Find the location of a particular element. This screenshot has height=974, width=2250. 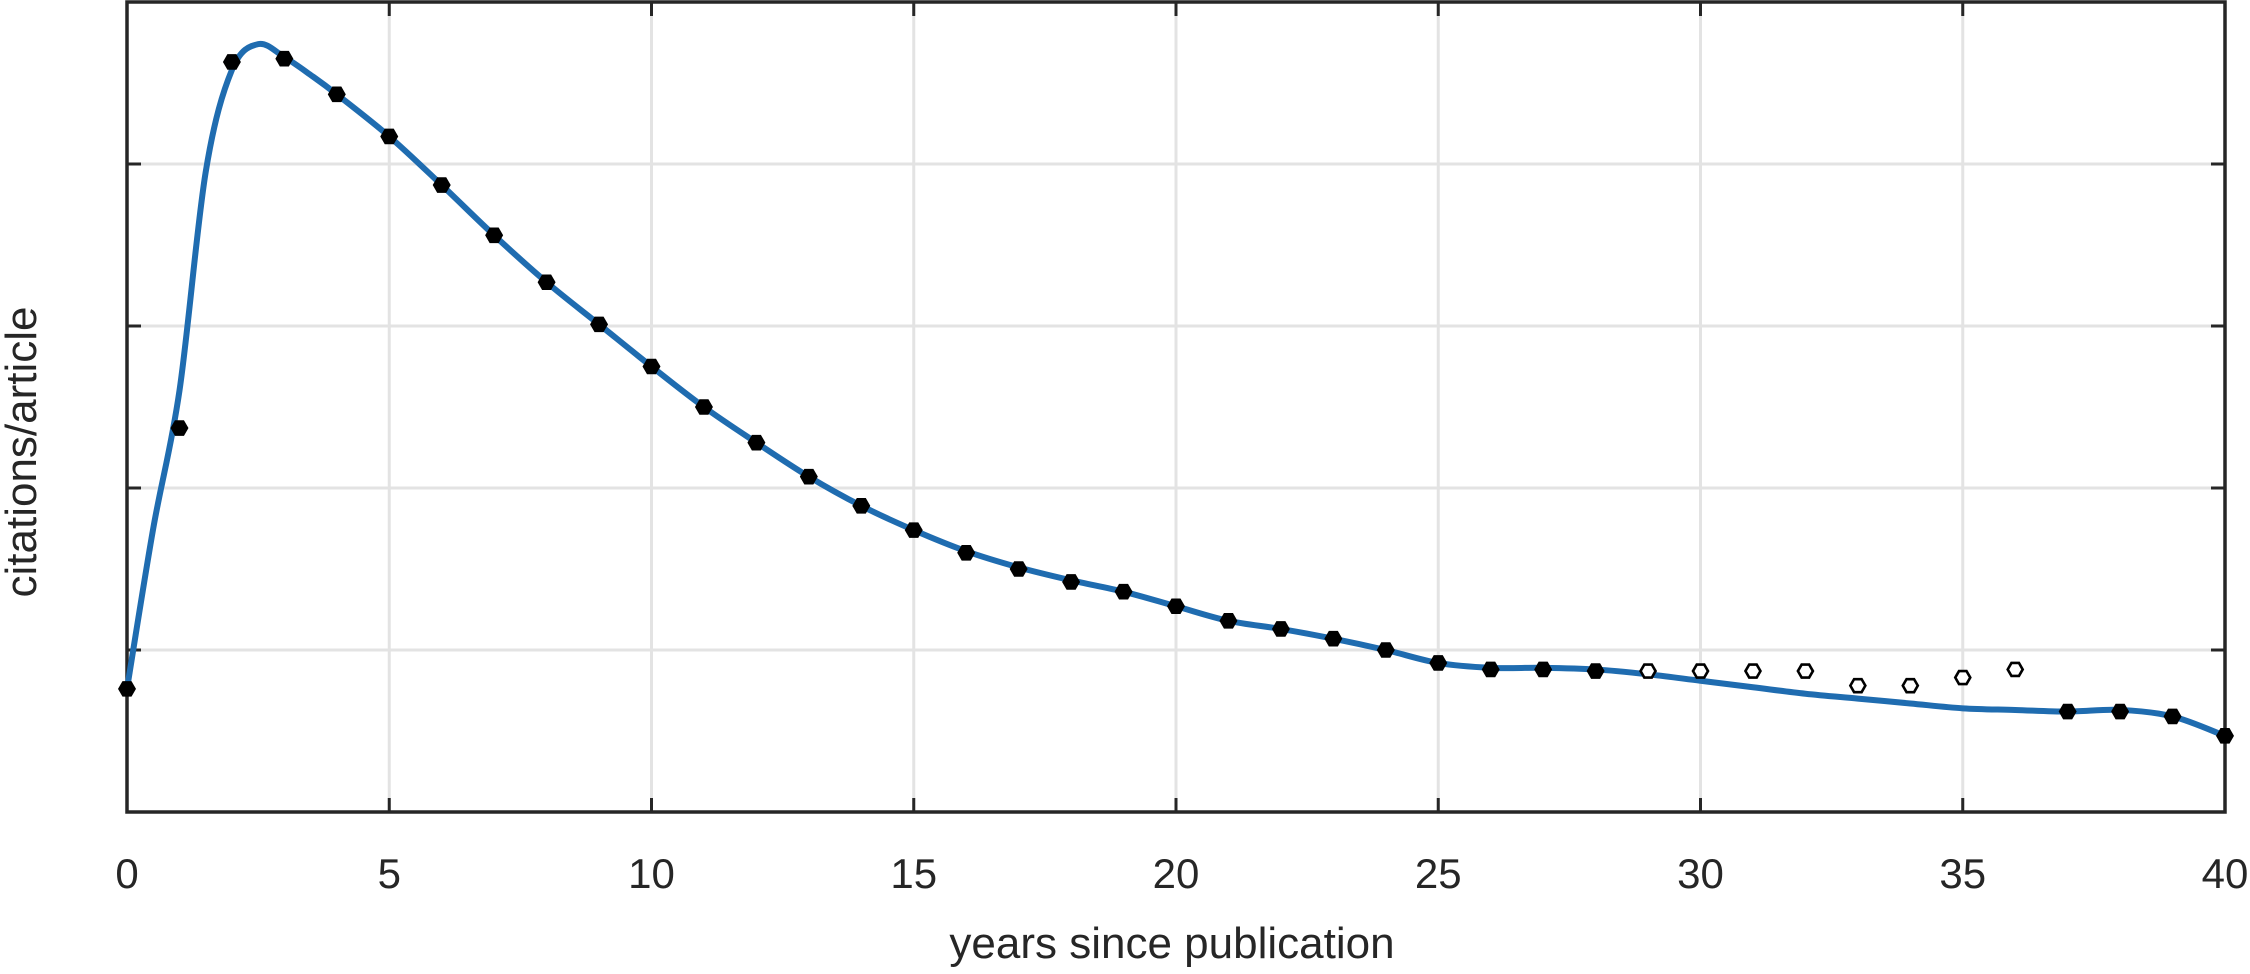

x-tick-labels: 0 5 10 15 20 25 30 35 40 is located at coordinates (1181, 873).